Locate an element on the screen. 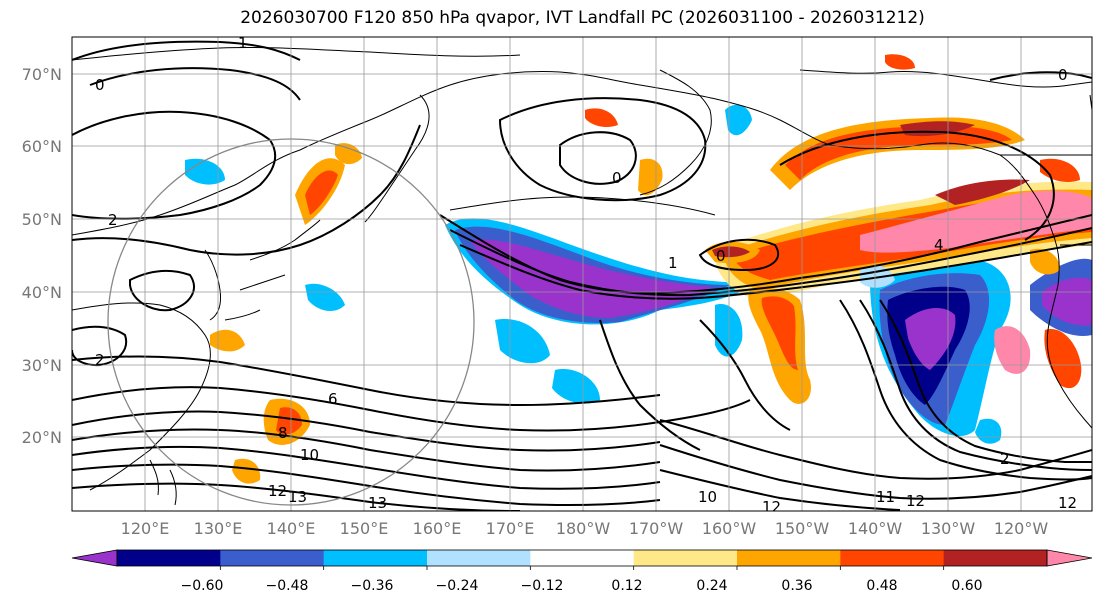  contour-label: 11 is located at coordinates (885, 497).